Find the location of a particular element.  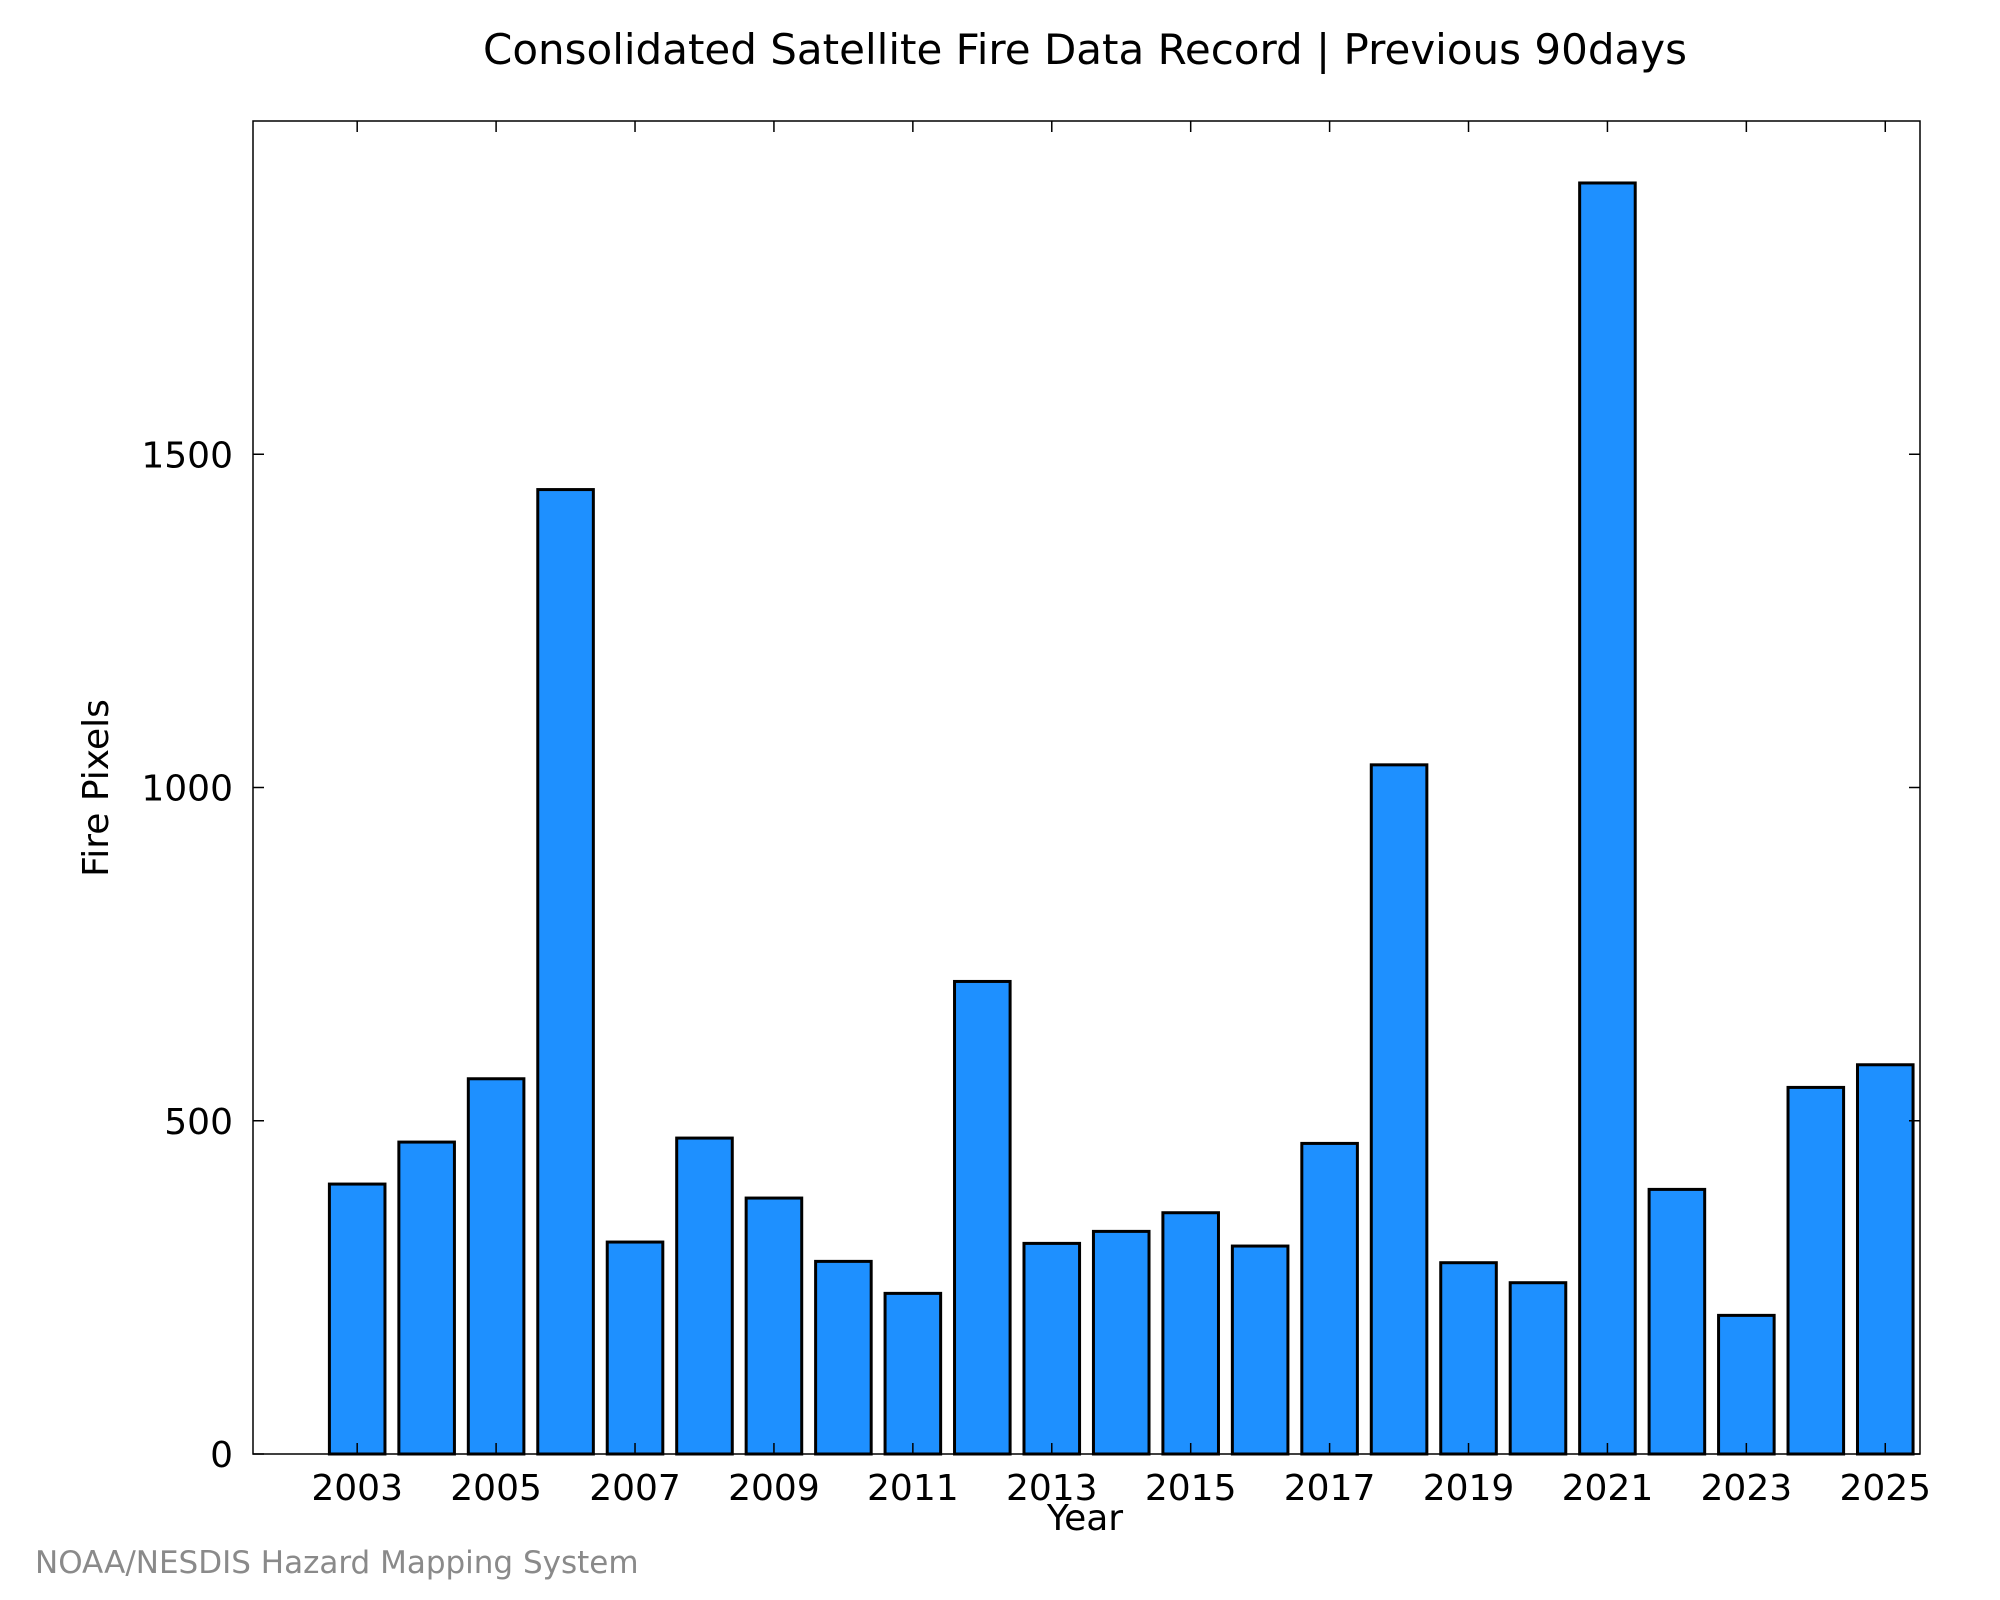

x-tick-label-2017: 2017 is located at coordinates (1330, 1488).